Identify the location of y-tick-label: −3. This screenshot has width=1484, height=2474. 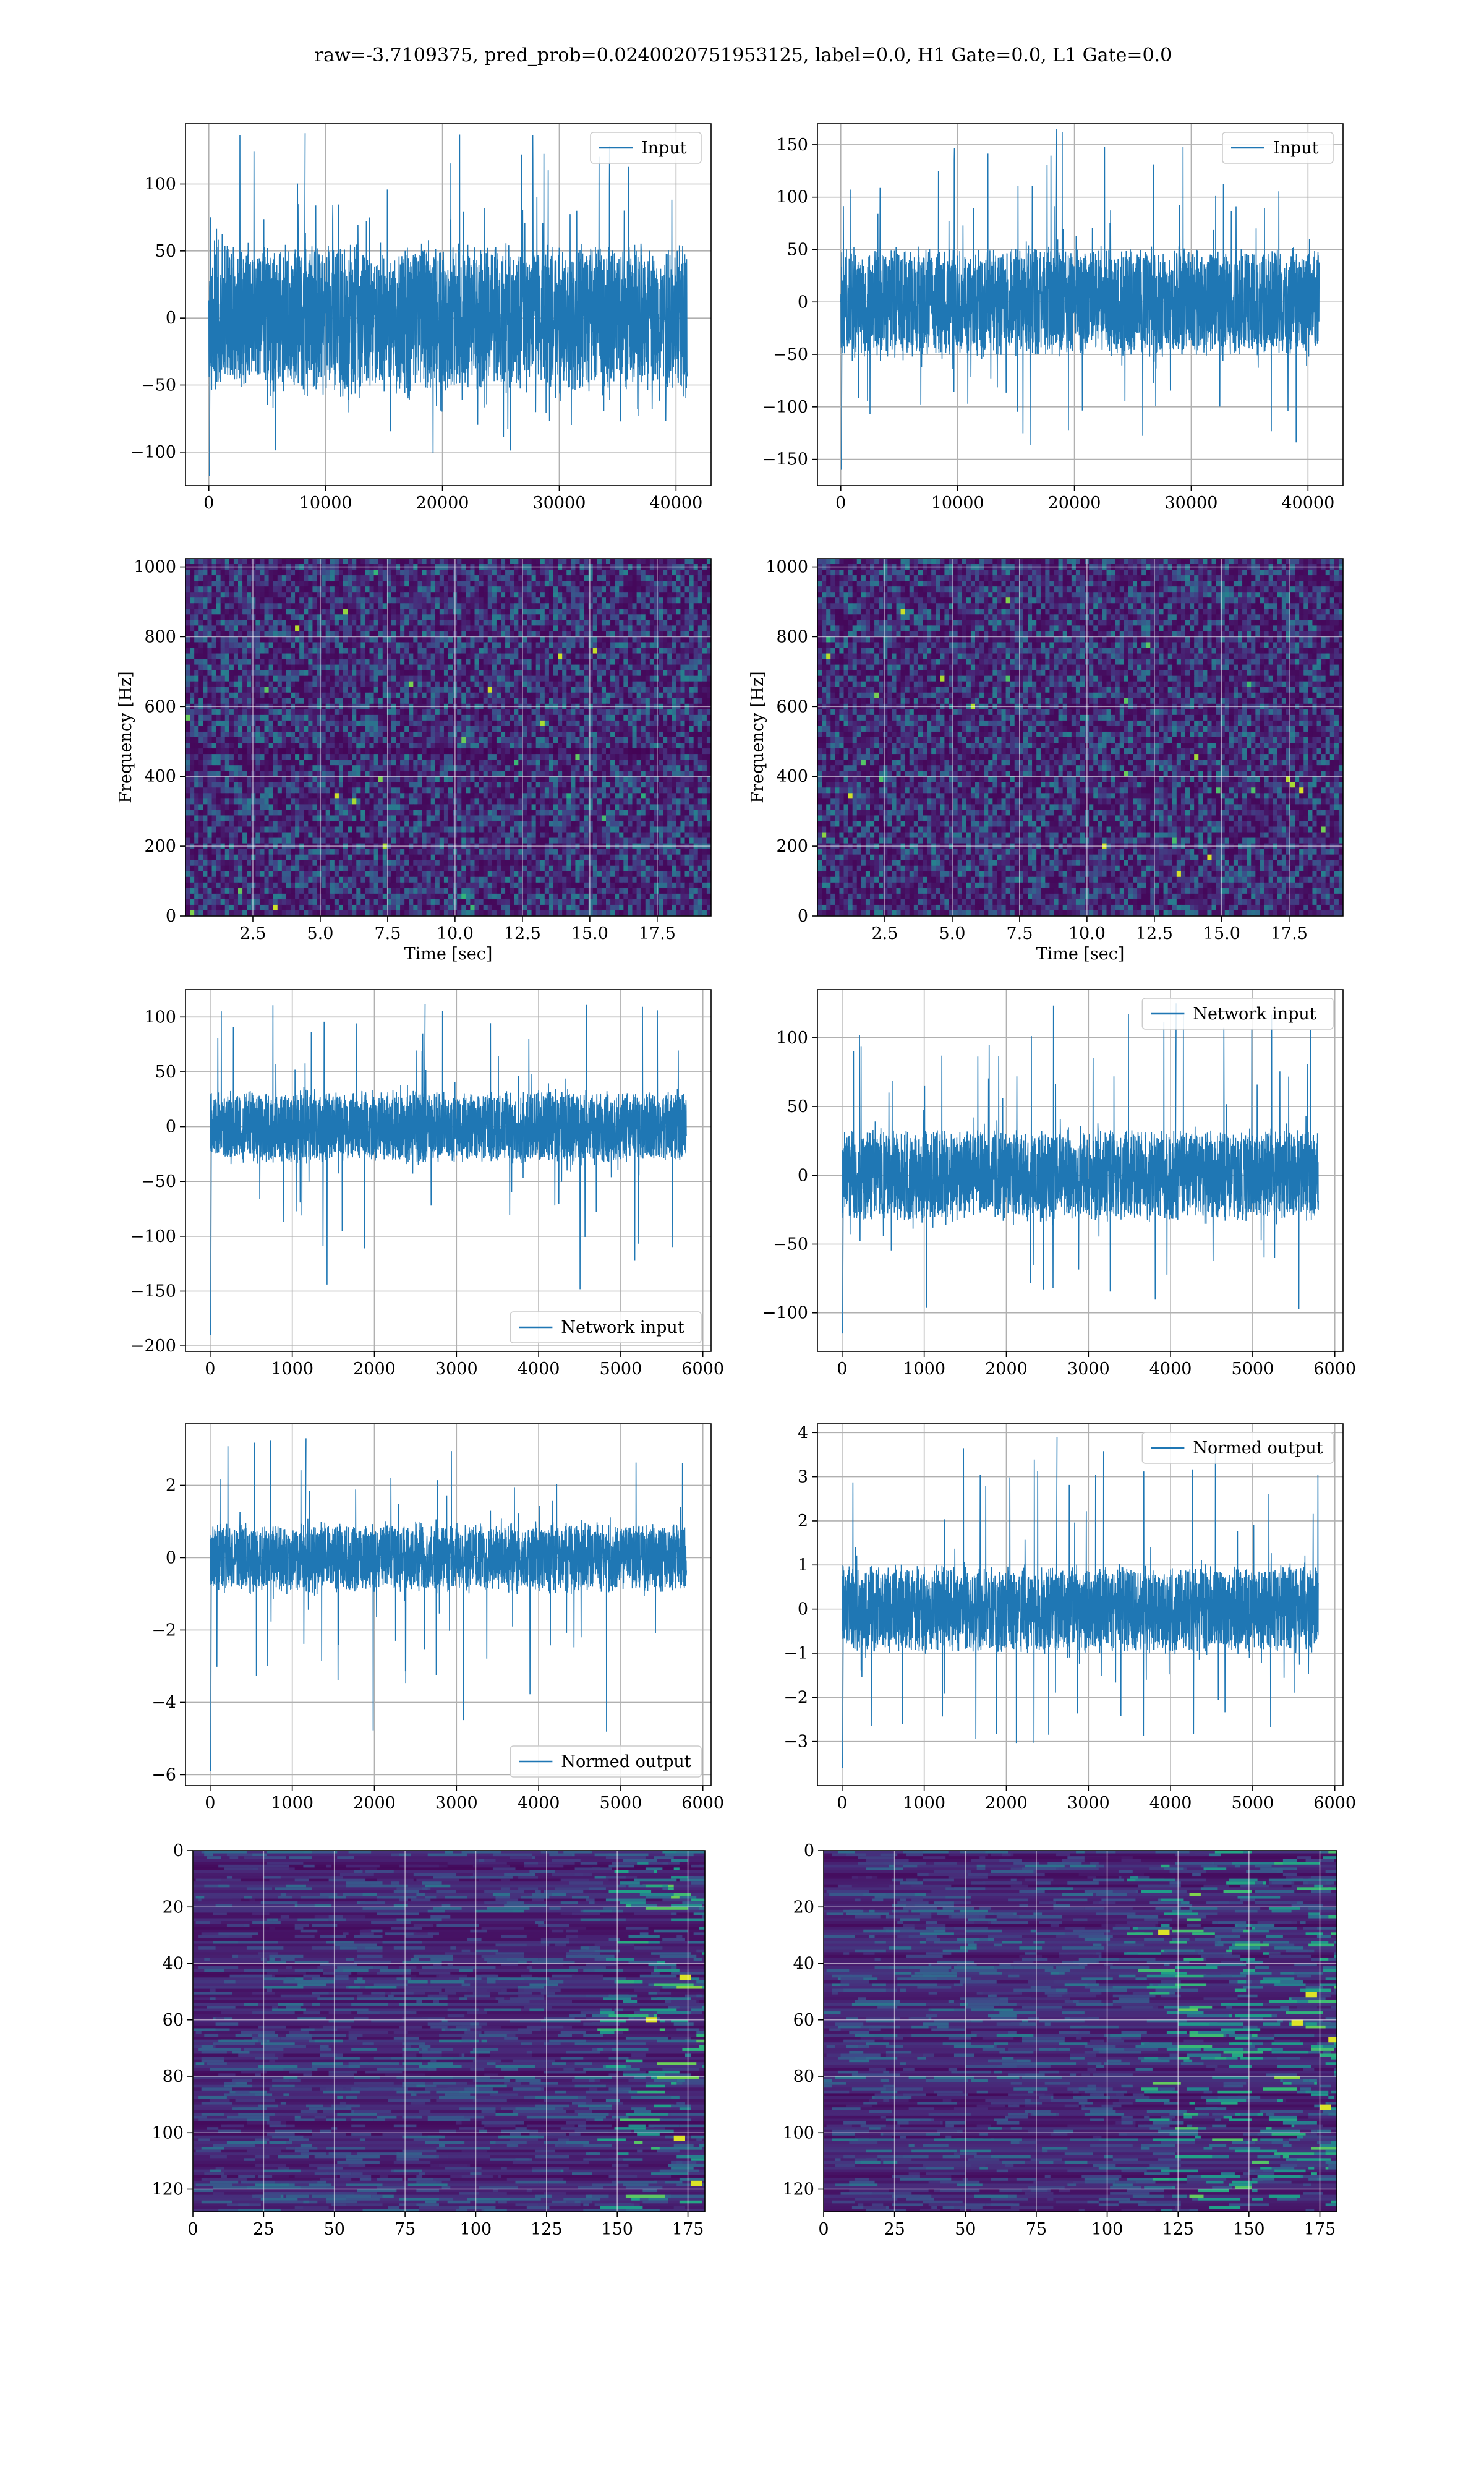
(795, 1742).